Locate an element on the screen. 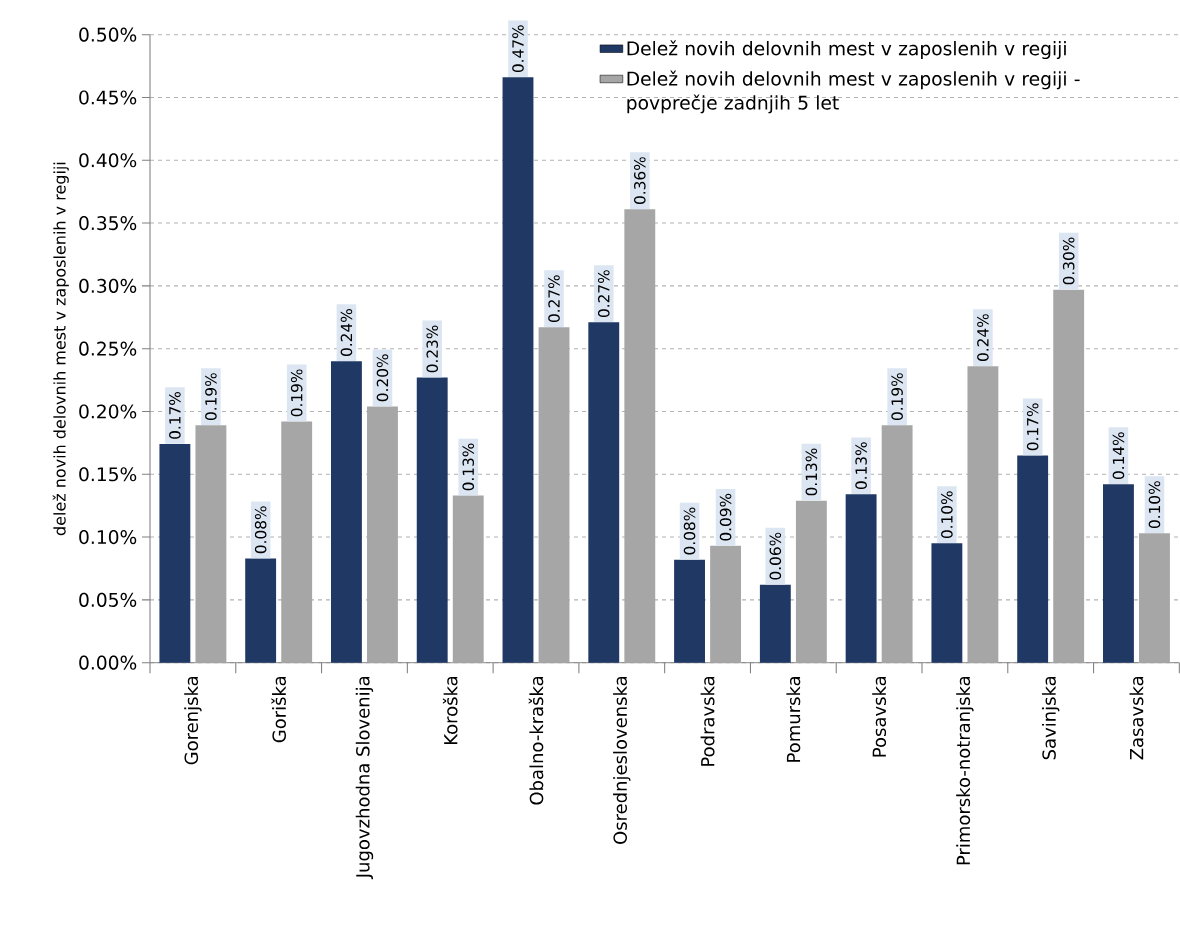 The image size is (1180, 946). x-tick-label: Jugovzhodna Slovenija is located at coordinates (364, 778).